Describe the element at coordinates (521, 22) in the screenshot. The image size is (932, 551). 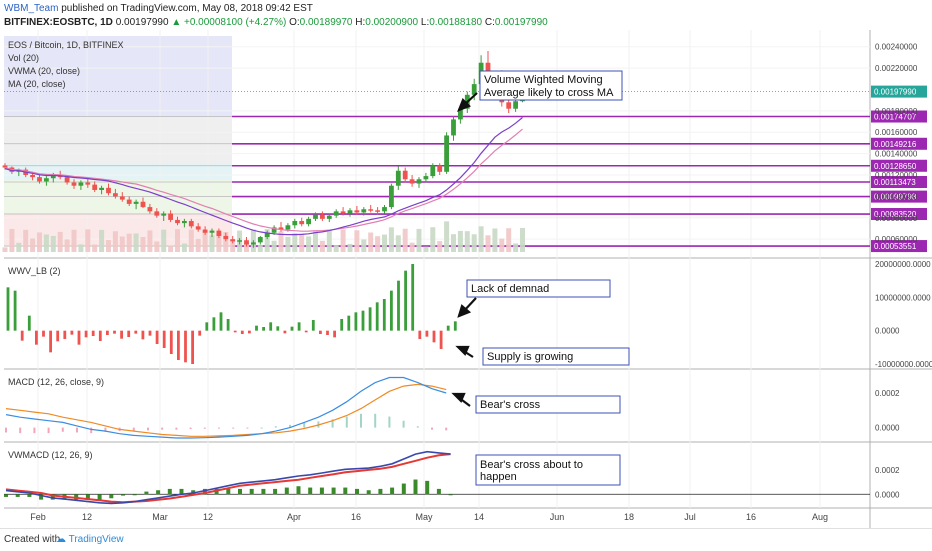
I see `close-value: 0.00197990` at that location.